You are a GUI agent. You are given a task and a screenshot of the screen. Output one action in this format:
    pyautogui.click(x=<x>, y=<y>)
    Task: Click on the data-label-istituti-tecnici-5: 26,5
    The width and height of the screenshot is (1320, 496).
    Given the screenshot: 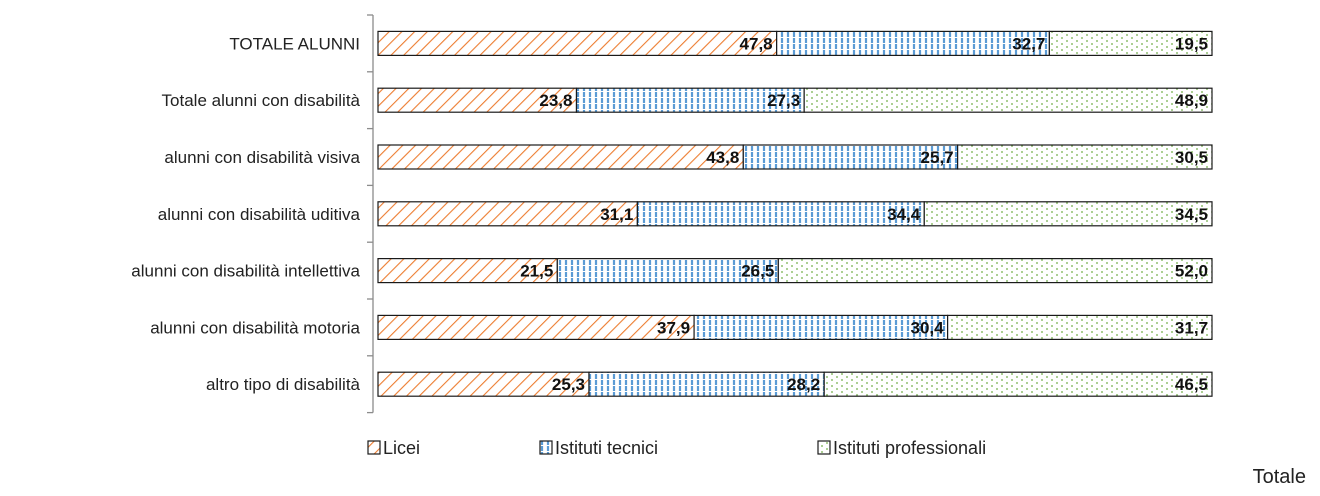 What is the action you would take?
    pyautogui.click(x=757, y=271)
    